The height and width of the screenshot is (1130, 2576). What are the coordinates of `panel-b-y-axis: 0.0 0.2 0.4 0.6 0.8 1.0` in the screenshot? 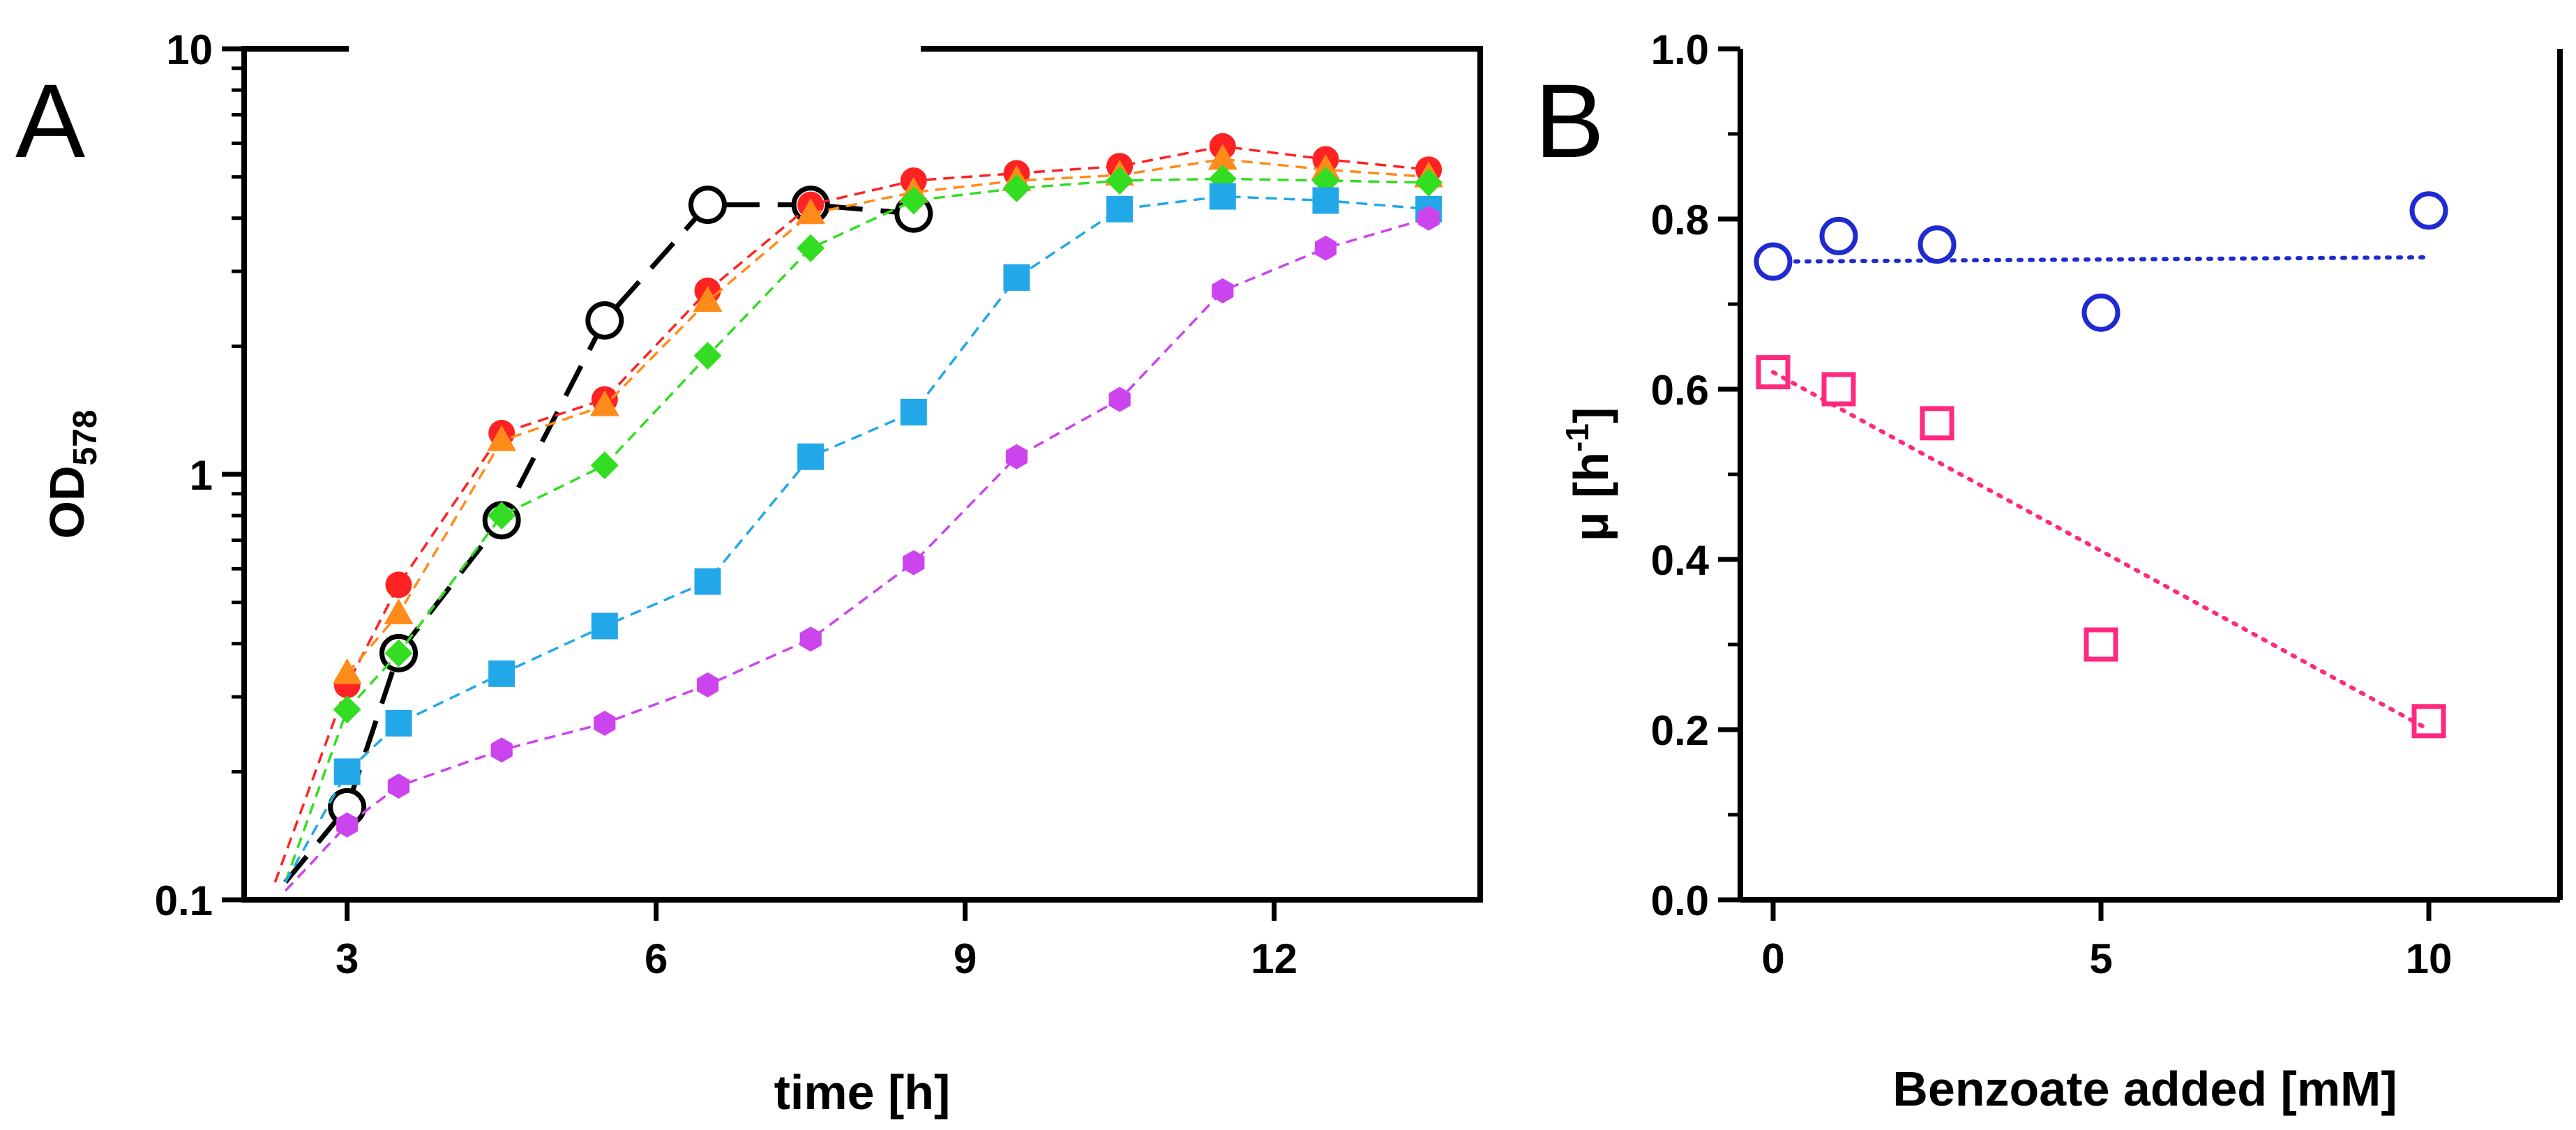 It's located at (1695, 475).